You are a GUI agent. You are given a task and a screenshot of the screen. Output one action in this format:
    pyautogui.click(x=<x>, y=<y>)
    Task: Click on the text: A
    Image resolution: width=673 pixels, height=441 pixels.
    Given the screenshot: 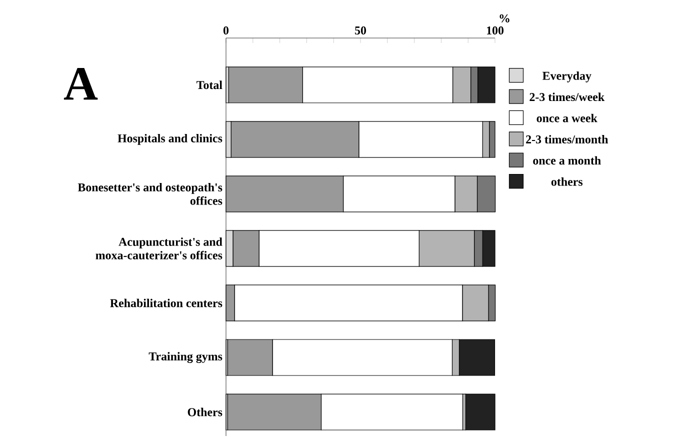 What is the action you would take?
    pyautogui.click(x=81, y=84)
    